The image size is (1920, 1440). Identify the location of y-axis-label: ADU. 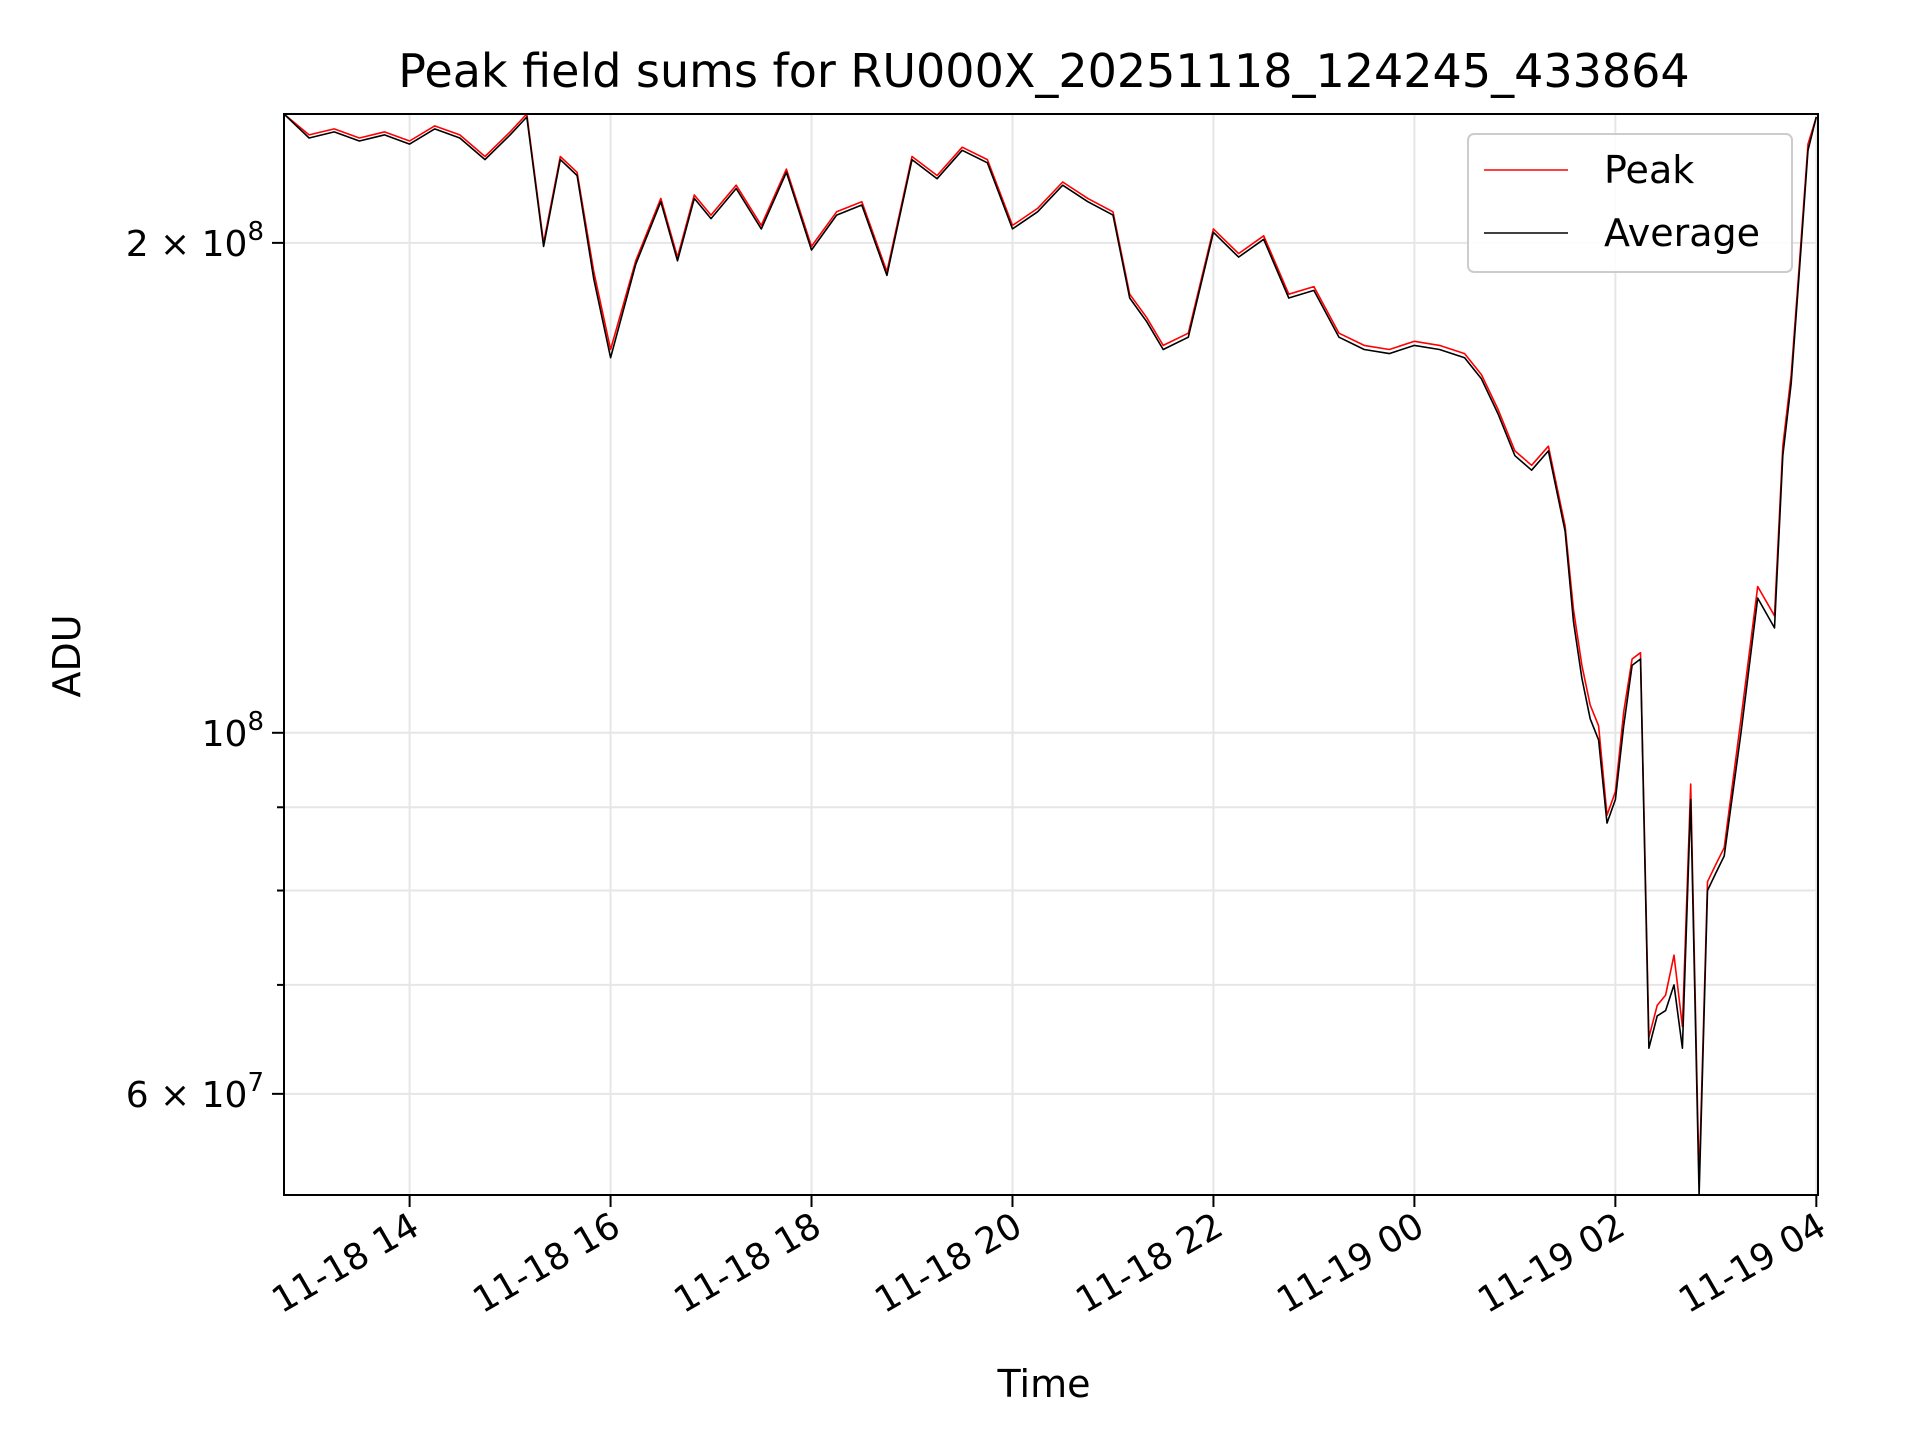
(67, 655).